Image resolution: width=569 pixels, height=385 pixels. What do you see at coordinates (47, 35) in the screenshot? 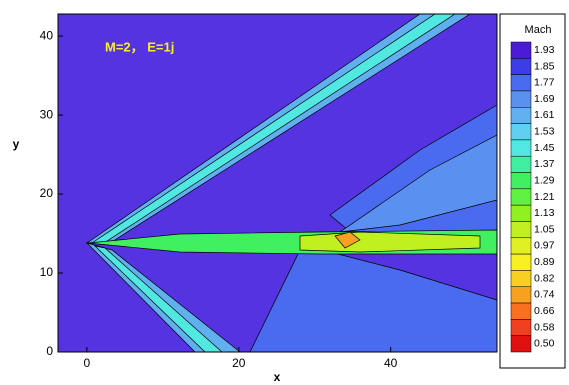
I see `y-tick-label: 40` at bounding box center [47, 35].